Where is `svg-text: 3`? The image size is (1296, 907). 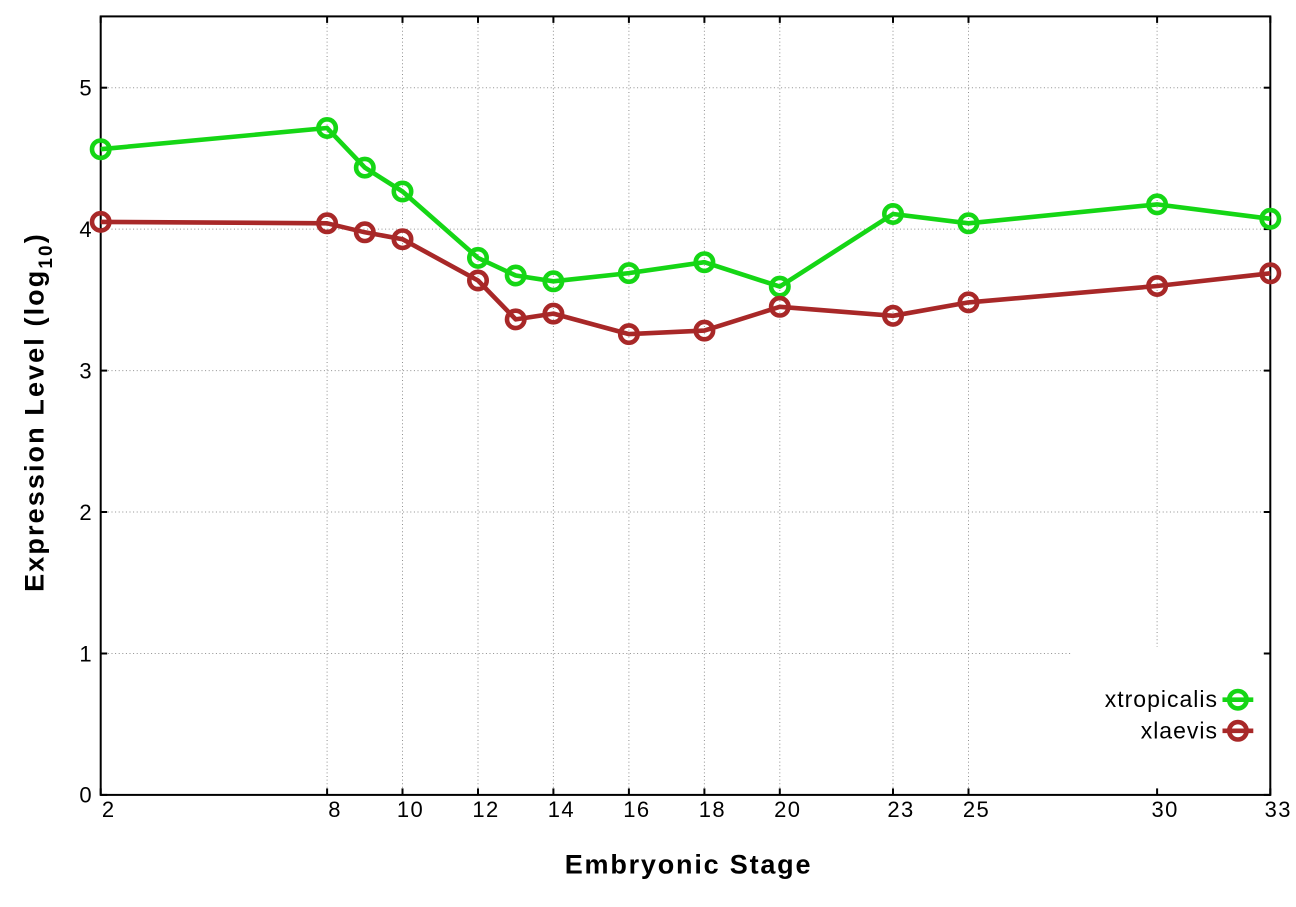
svg-text: 3 is located at coordinates (86, 370).